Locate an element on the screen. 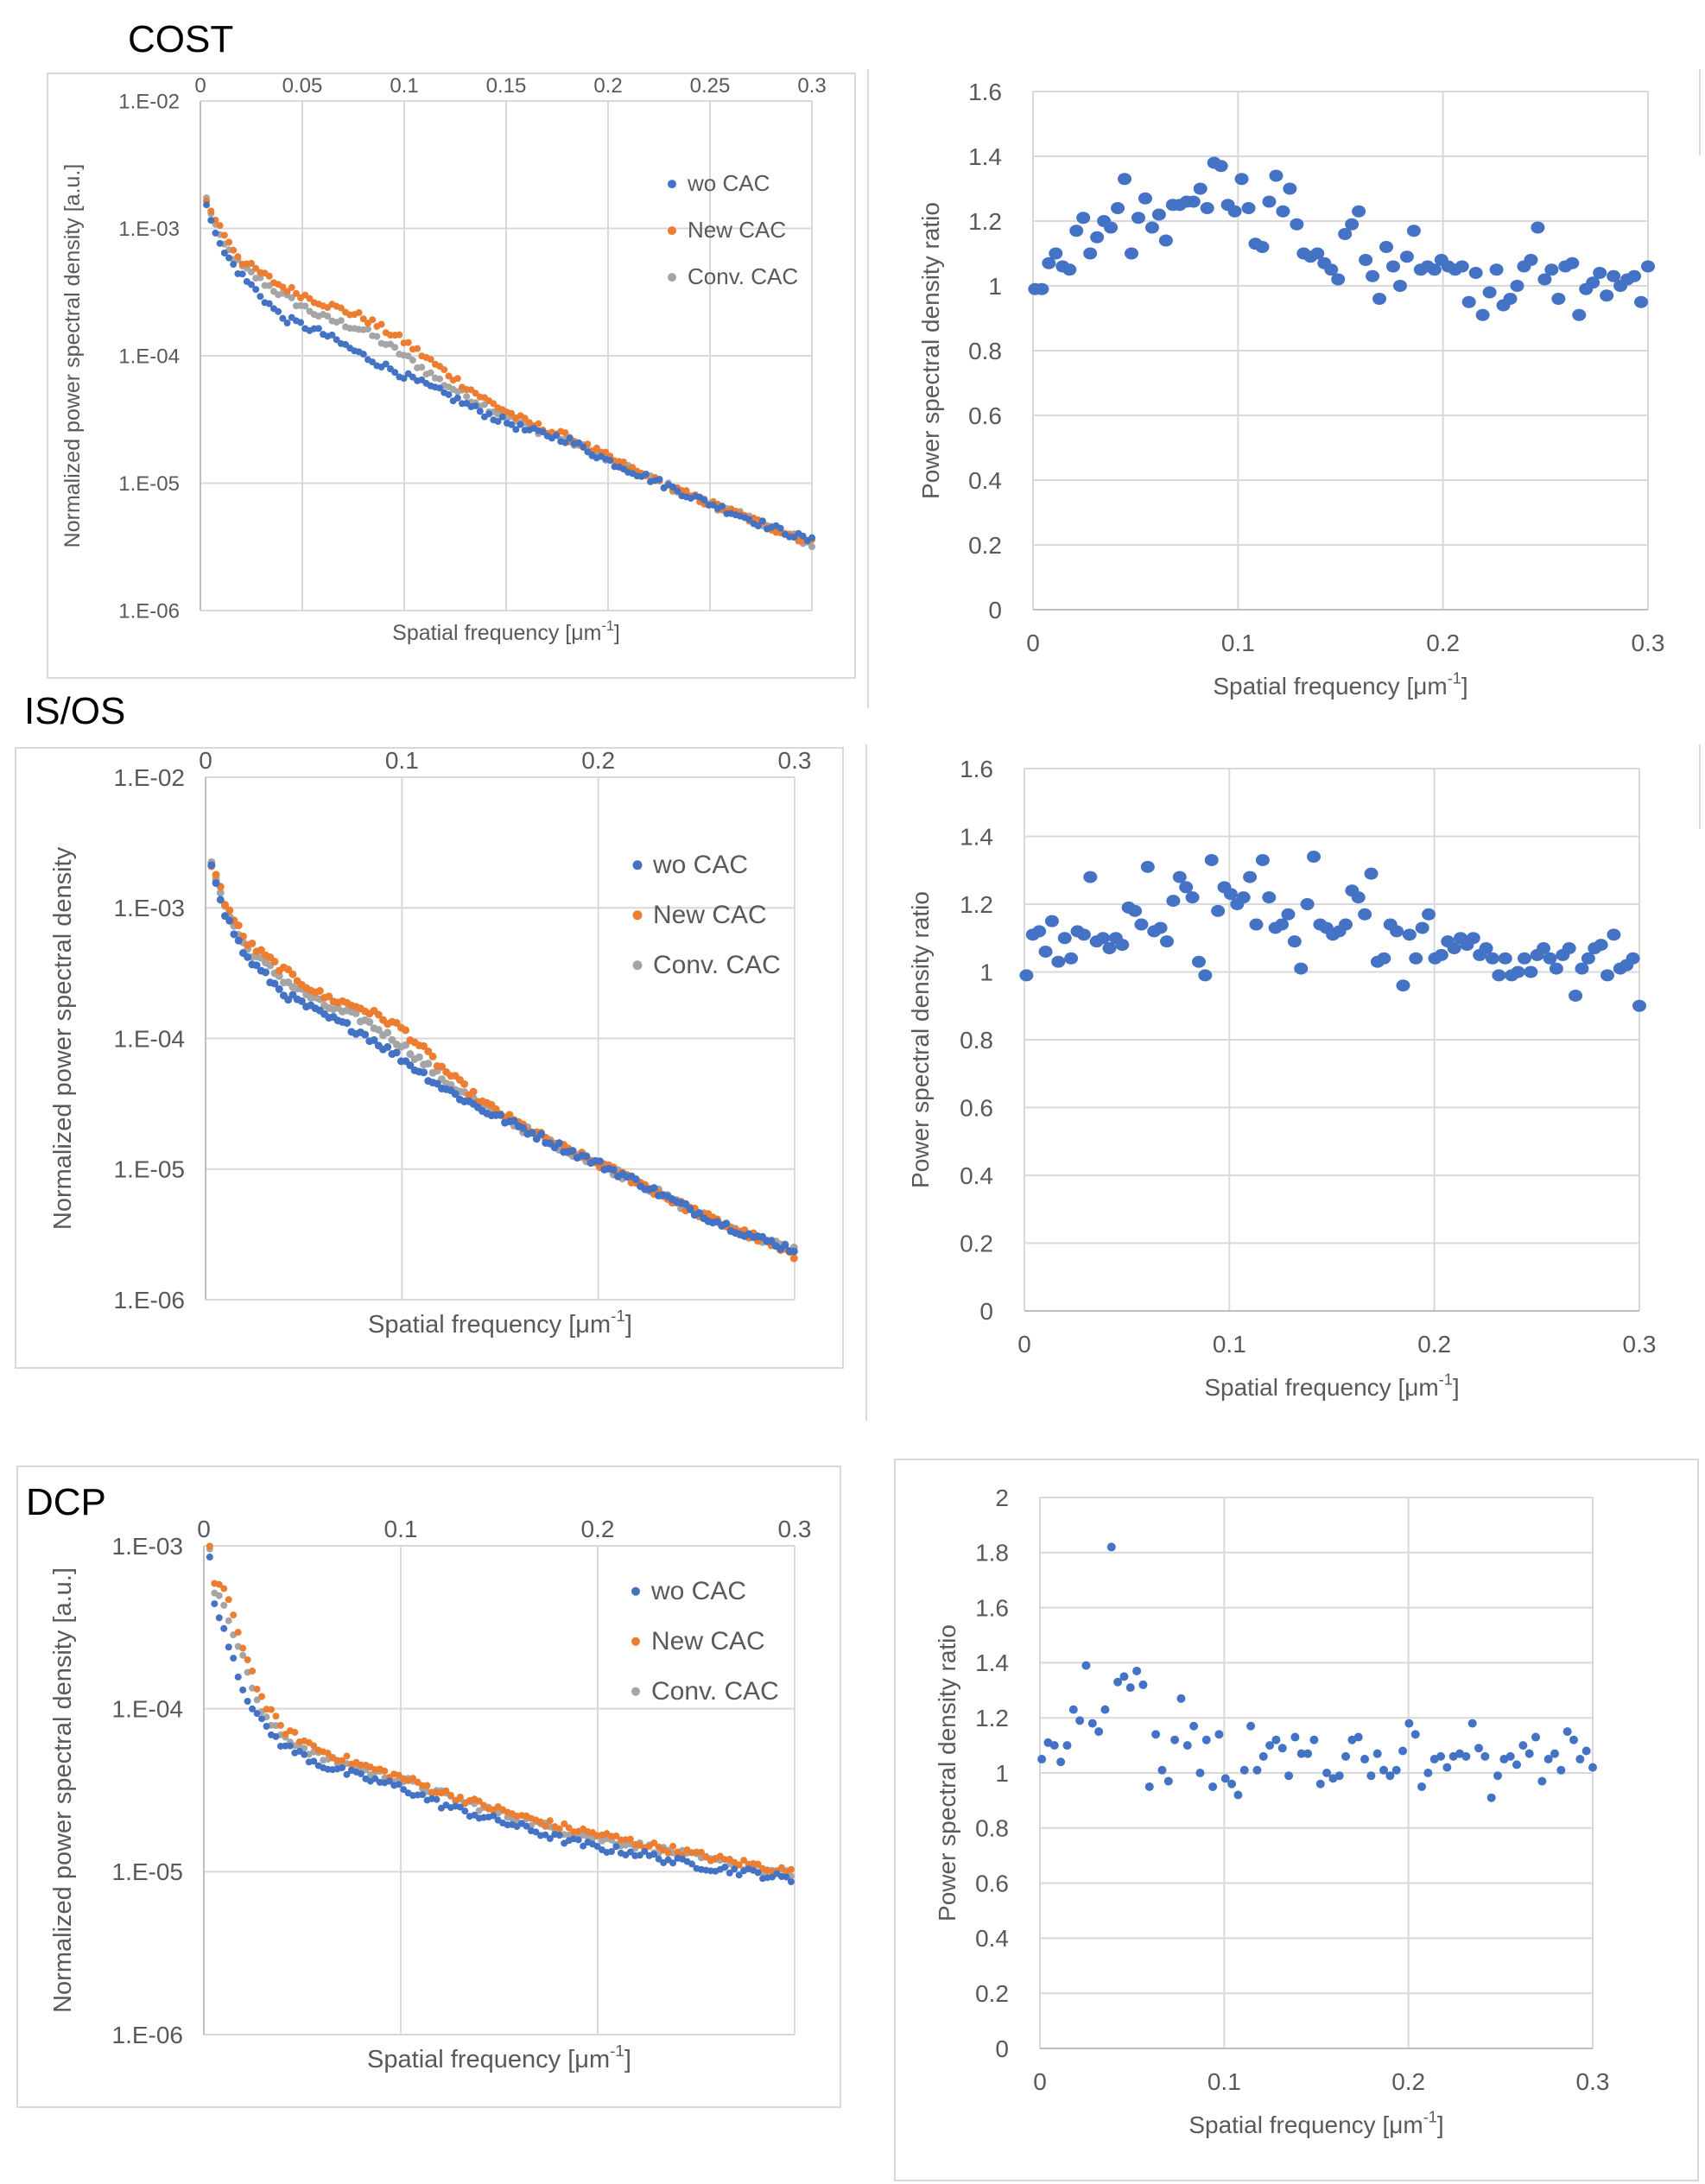 This screenshot has height=2184, width=1705. legend-label: wo CAC is located at coordinates (698, 1591).